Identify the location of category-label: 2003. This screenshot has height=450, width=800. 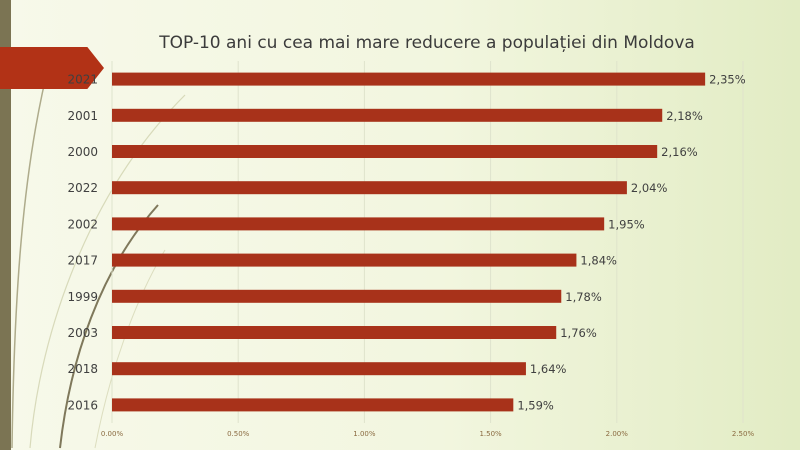
(82, 333).